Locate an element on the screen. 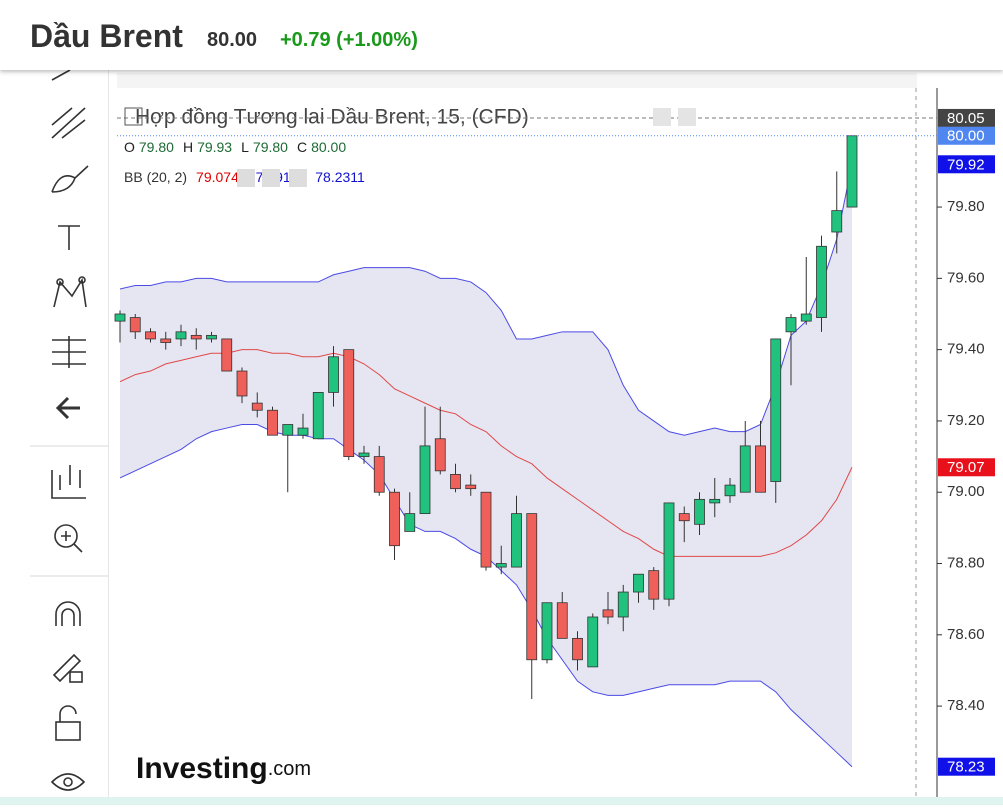 This screenshot has height=810, width=1003. price-tag: 78.23 is located at coordinates (966, 767).